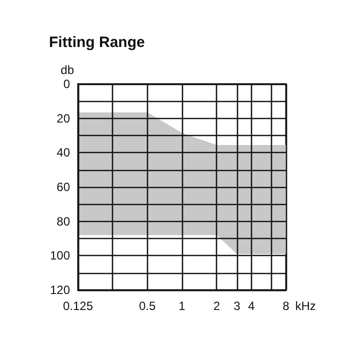  What do you see at coordinates (216, 306) in the screenshot?
I see `x-tick-label: 2` at bounding box center [216, 306].